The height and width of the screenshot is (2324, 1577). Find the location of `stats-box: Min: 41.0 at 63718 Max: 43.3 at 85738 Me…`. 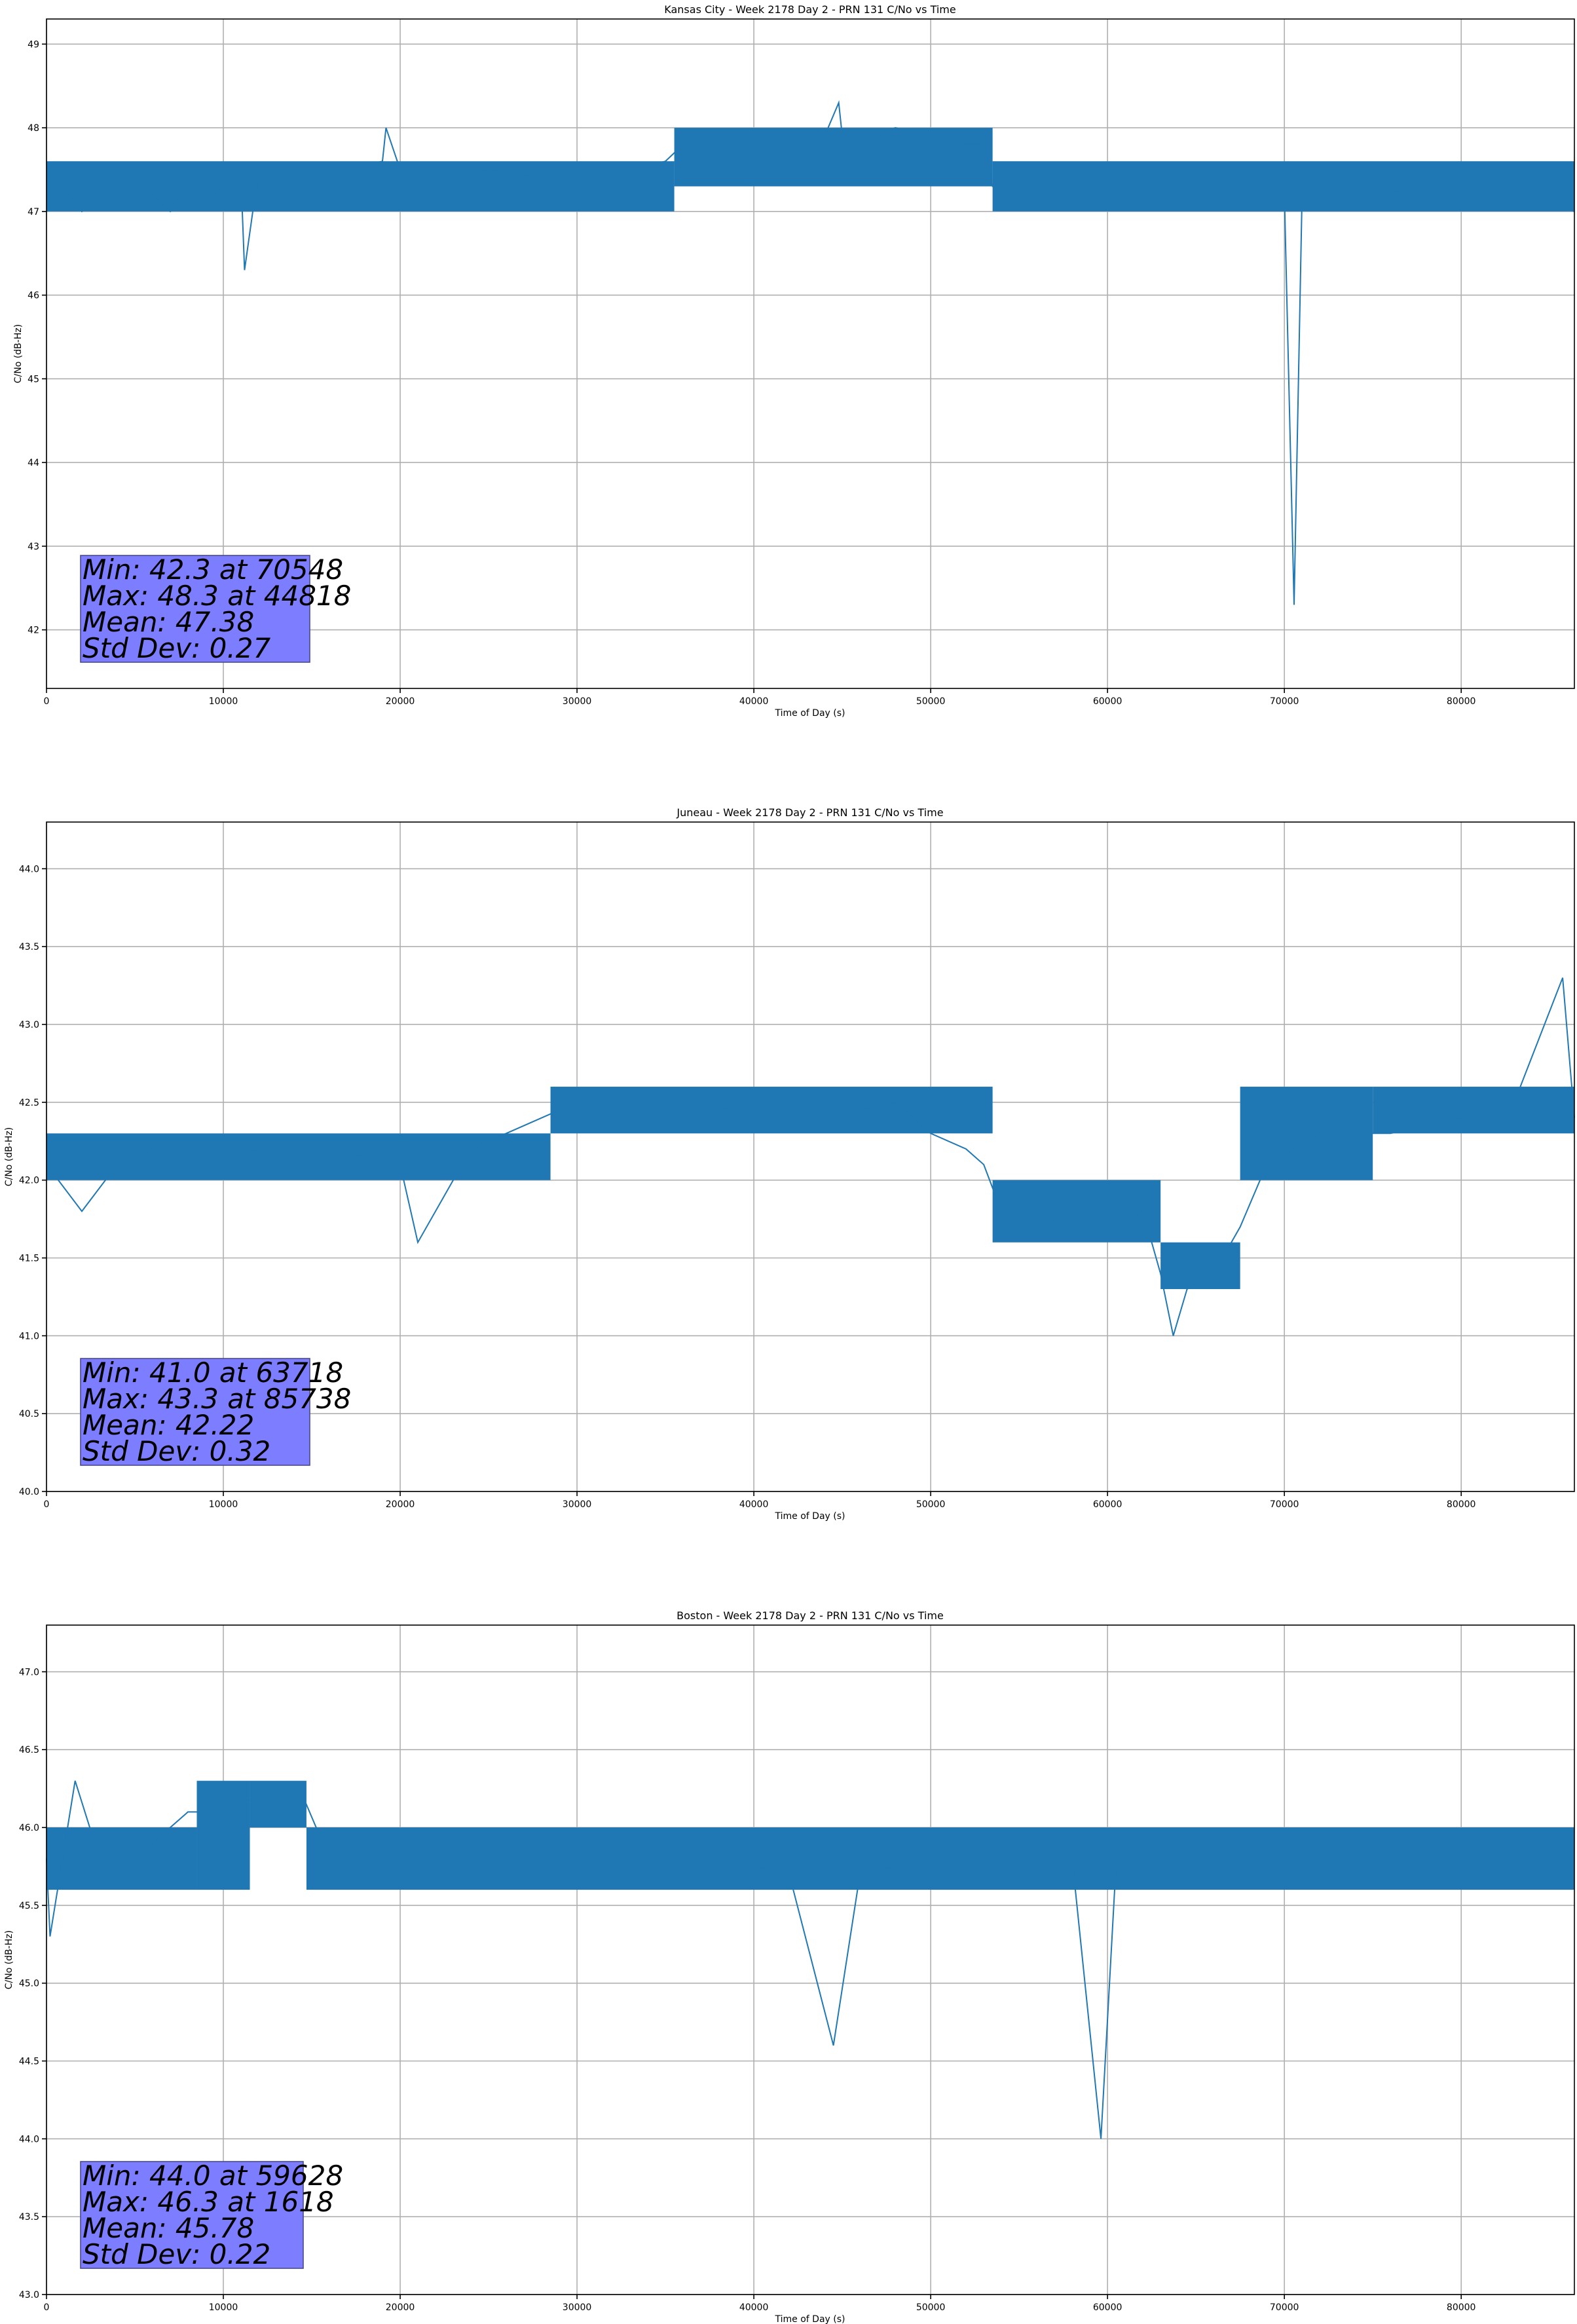

stats-box: Min: 41.0 at 63718 Max: 43.3 at 85738 Me… is located at coordinates (215, 1412).